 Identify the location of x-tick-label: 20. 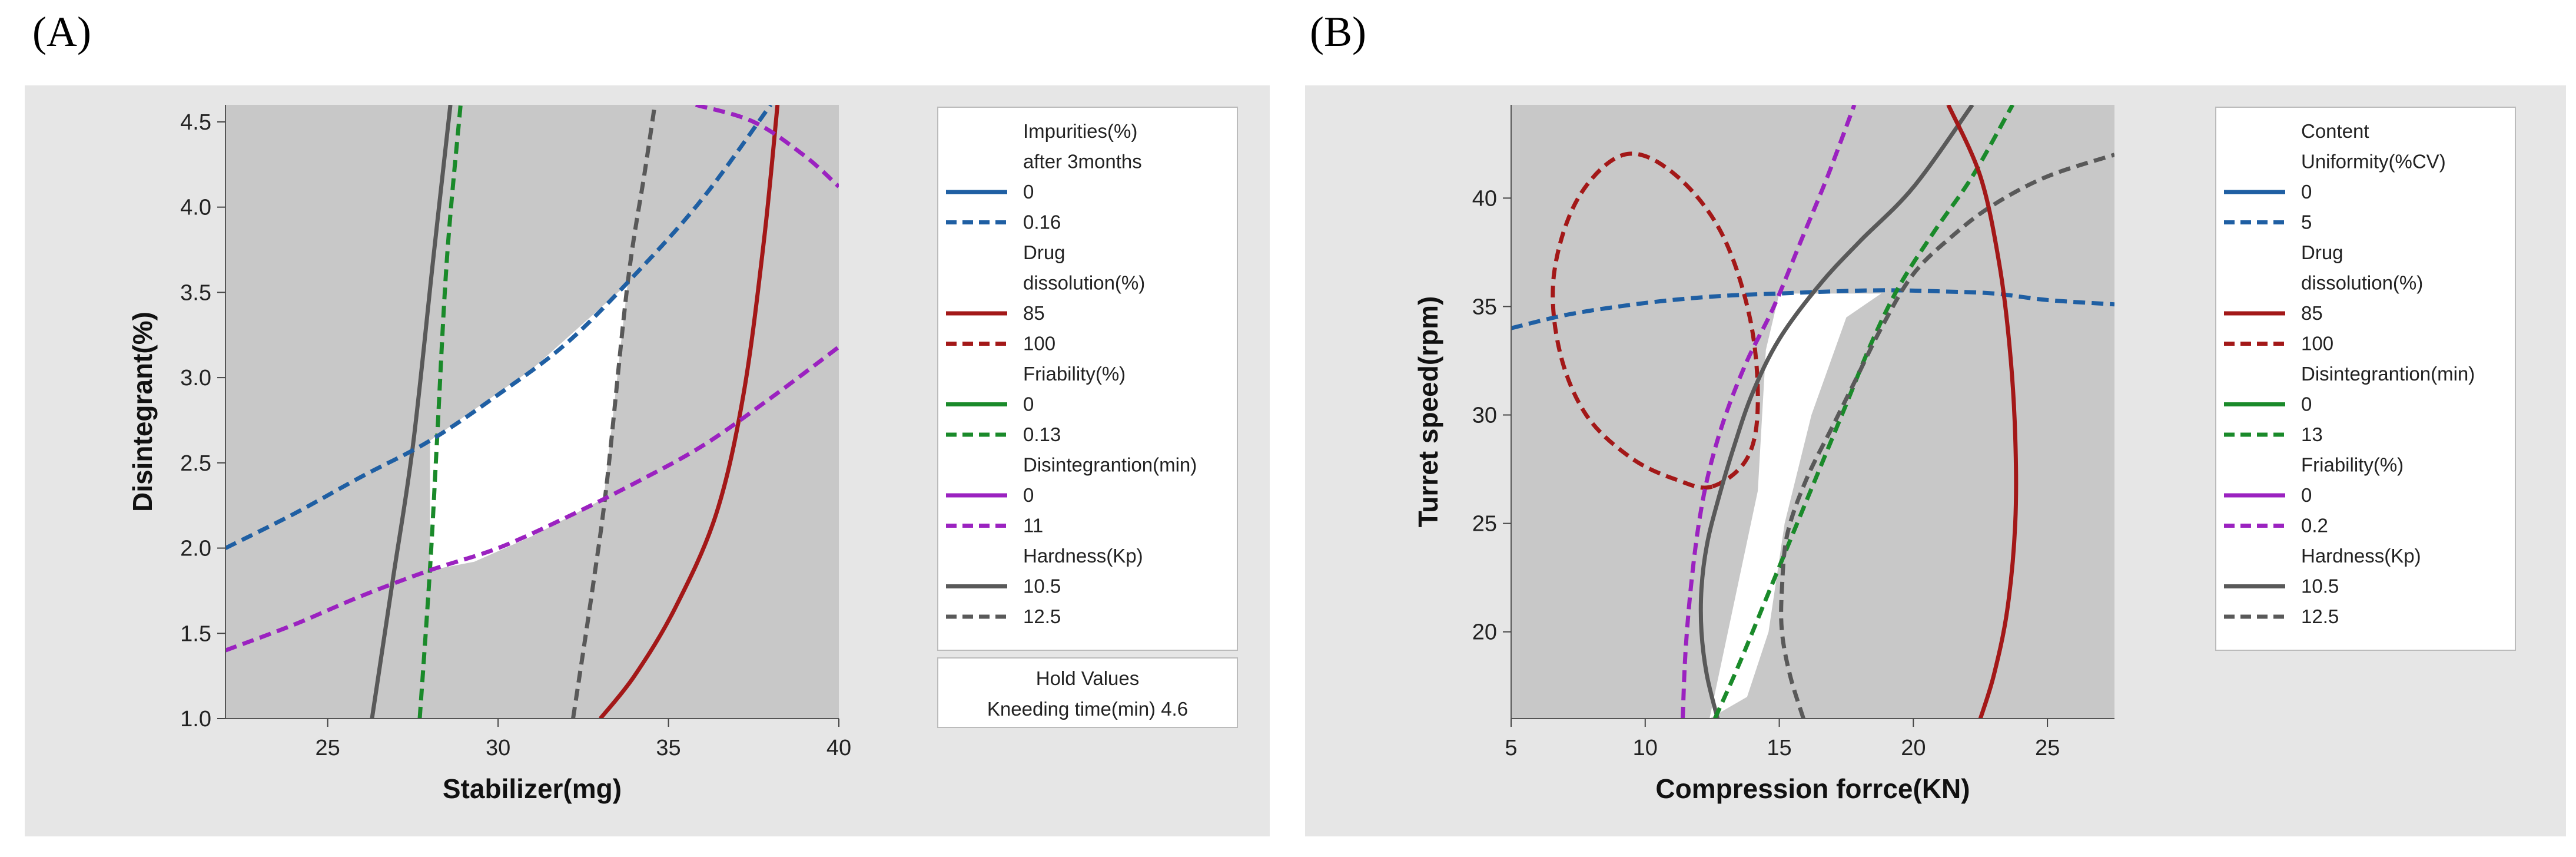
(1913, 748).